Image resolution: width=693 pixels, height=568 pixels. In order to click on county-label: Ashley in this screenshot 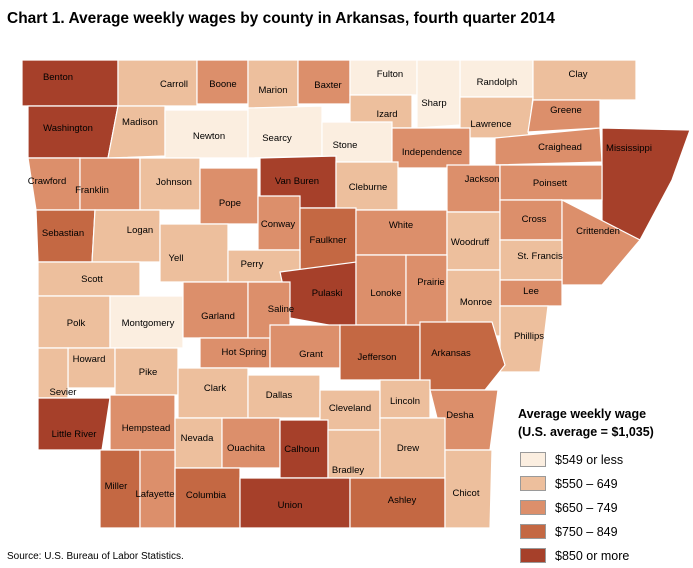, I will do `click(402, 500)`.